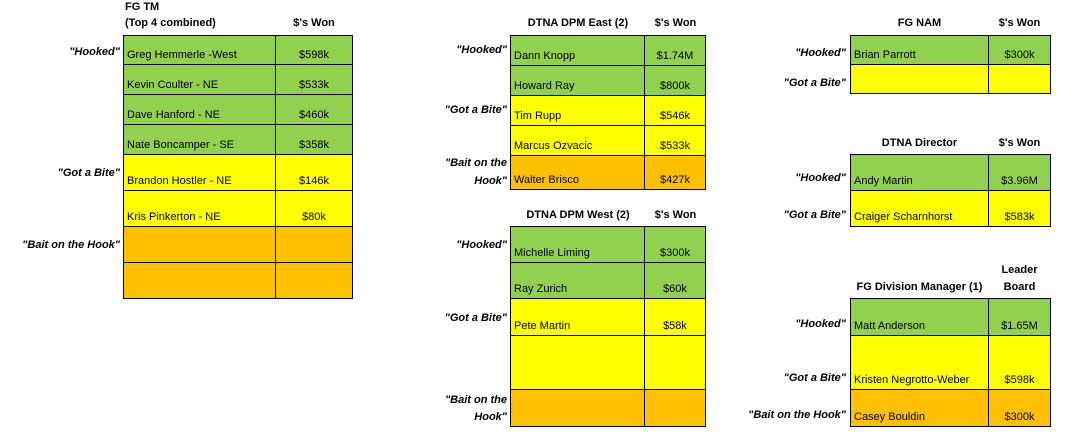 The width and height of the screenshot is (1071, 437). Describe the element at coordinates (577, 280) in the screenshot. I see `table-cell-name: Ray Zurich` at that location.